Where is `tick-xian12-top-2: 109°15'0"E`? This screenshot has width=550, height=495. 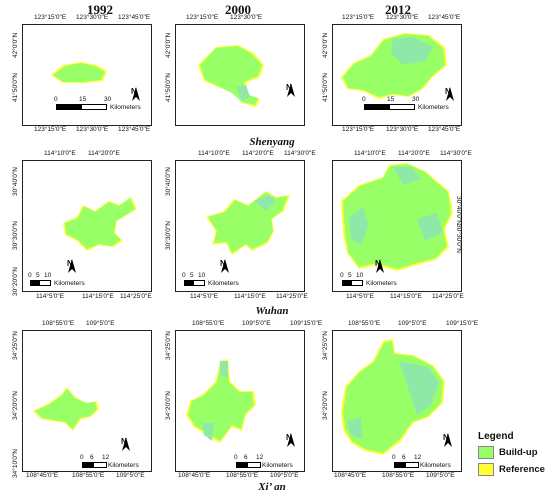
tick-xian12-top-2: 109°15'0"E is located at coordinates (462, 323).